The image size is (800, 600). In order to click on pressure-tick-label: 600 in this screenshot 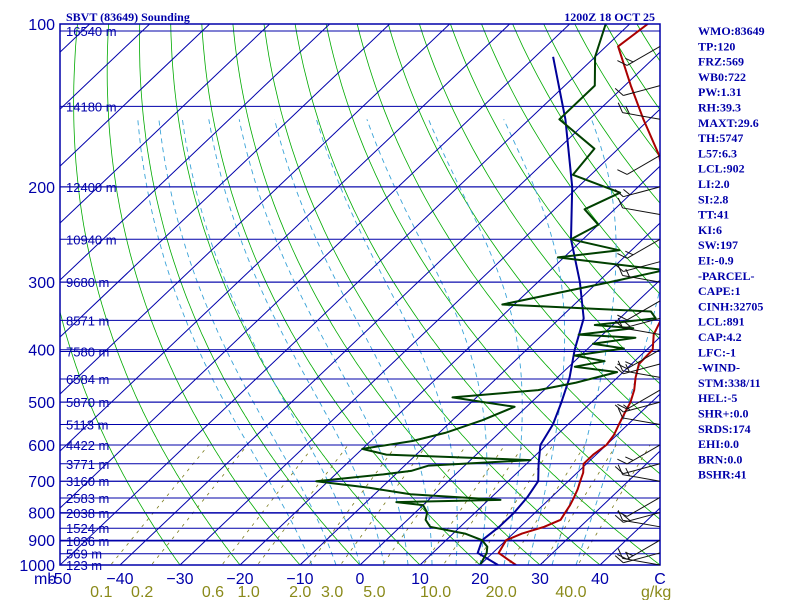, I will do `click(41, 446)`.